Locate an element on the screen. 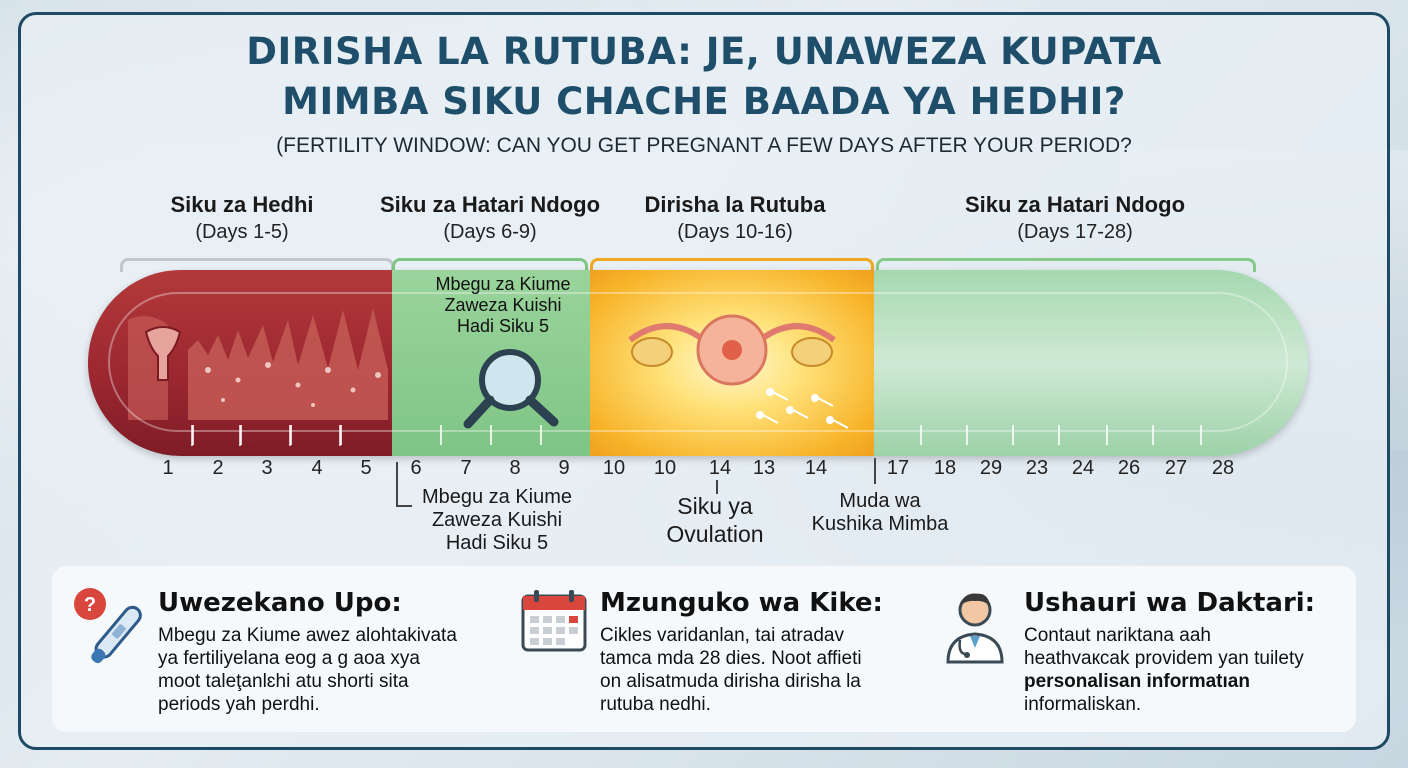  card-2-line: Cikles varidanlan, tai atradav is located at coordinates (722, 635).